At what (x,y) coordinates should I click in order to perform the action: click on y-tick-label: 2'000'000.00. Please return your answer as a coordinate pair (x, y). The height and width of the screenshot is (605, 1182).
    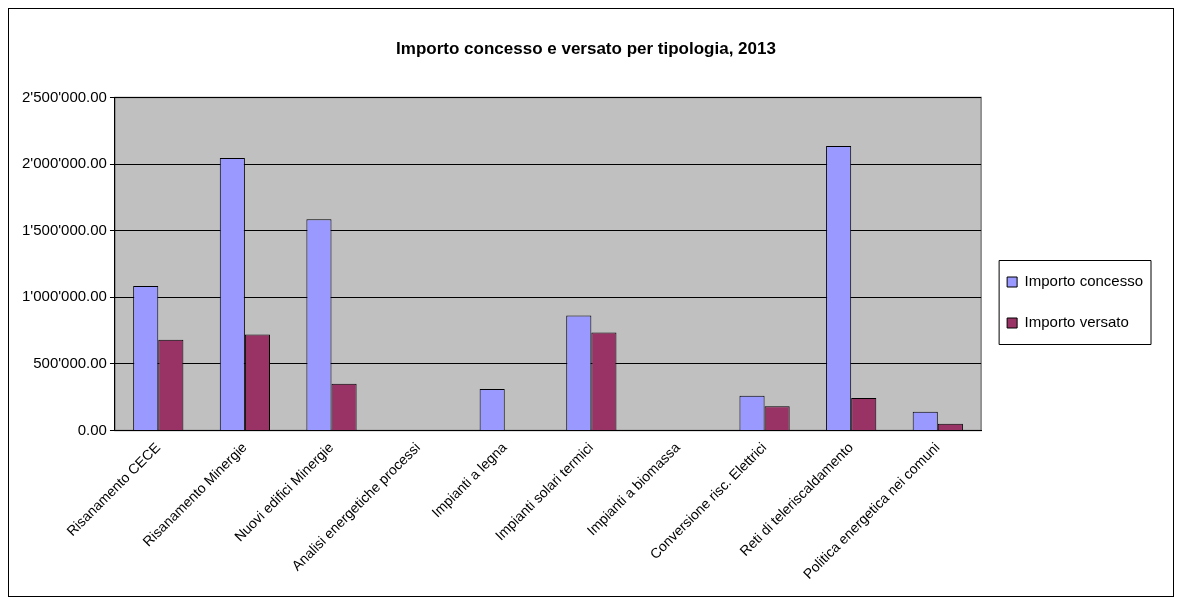
    Looking at the image, I should click on (64, 163).